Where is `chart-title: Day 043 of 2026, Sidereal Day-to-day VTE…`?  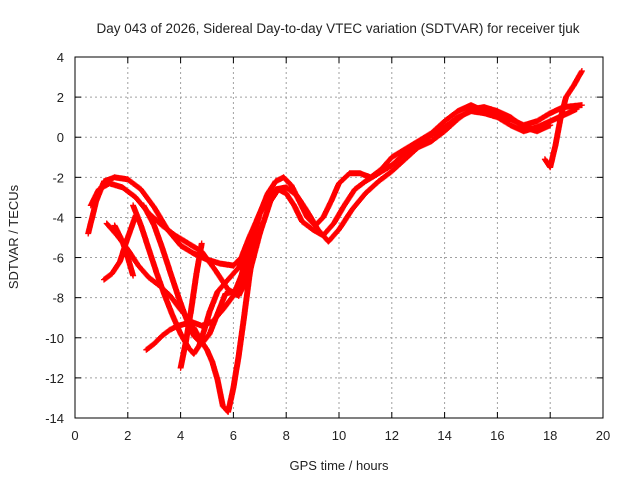 chart-title: Day 043 of 2026, Sidereal Day-to-day VTE… is located at coordinates (338, 28).